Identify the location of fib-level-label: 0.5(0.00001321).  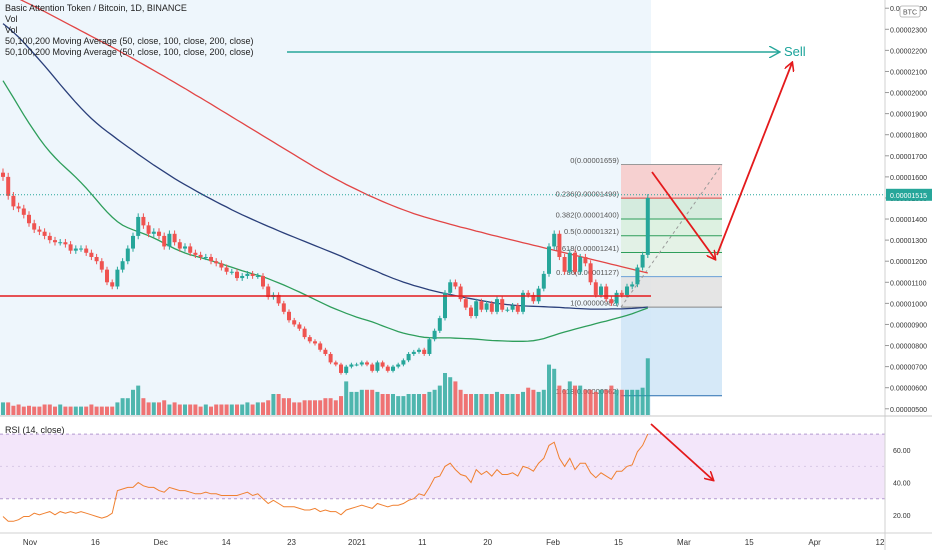
(592, 231).